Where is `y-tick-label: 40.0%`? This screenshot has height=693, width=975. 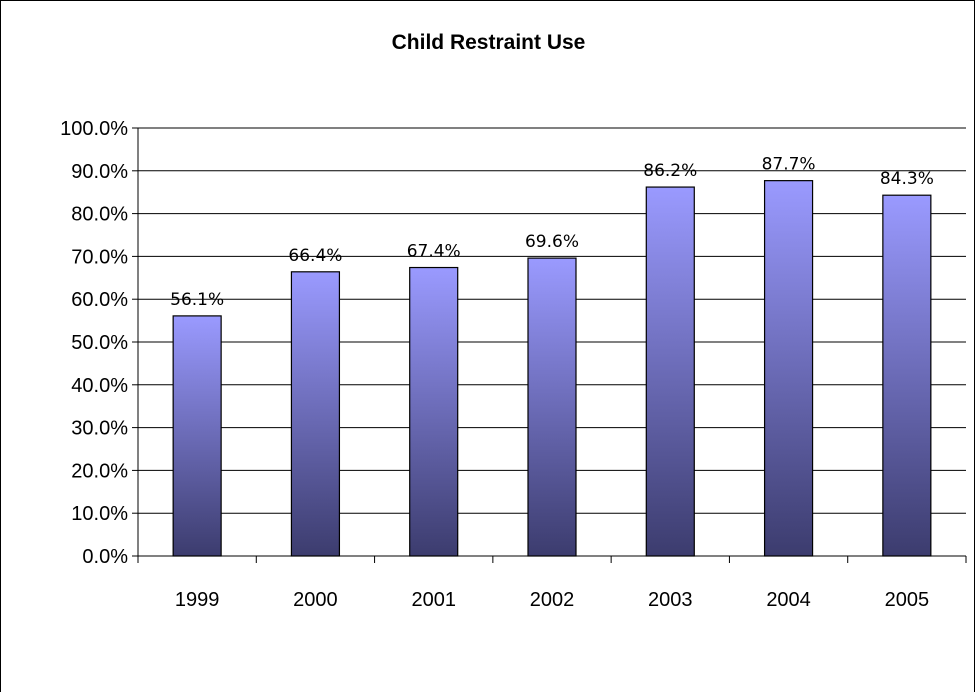
y-tick-label: 40.0% is located at coordinates (99, 386).